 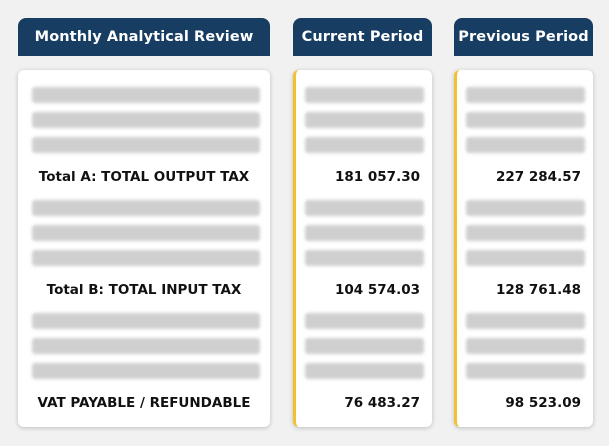 What do you see at coordinates (144, 37) in the screenshot?
I see `header-monthly-analytical-review: Monthly Analytical Review` at bounding box center [144, 37].